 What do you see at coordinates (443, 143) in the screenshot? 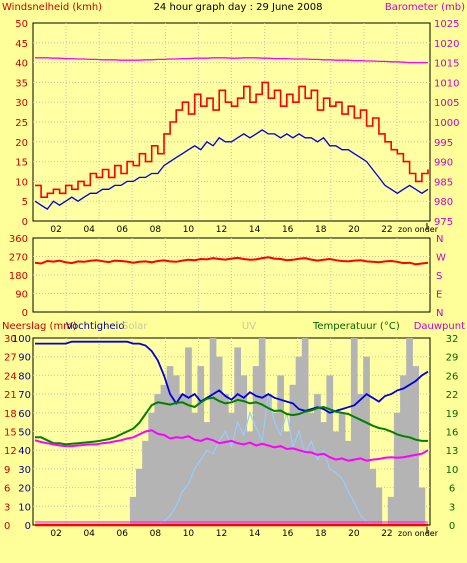
I see `barometer-tick-label: 995` at bounding box center [443, 143].